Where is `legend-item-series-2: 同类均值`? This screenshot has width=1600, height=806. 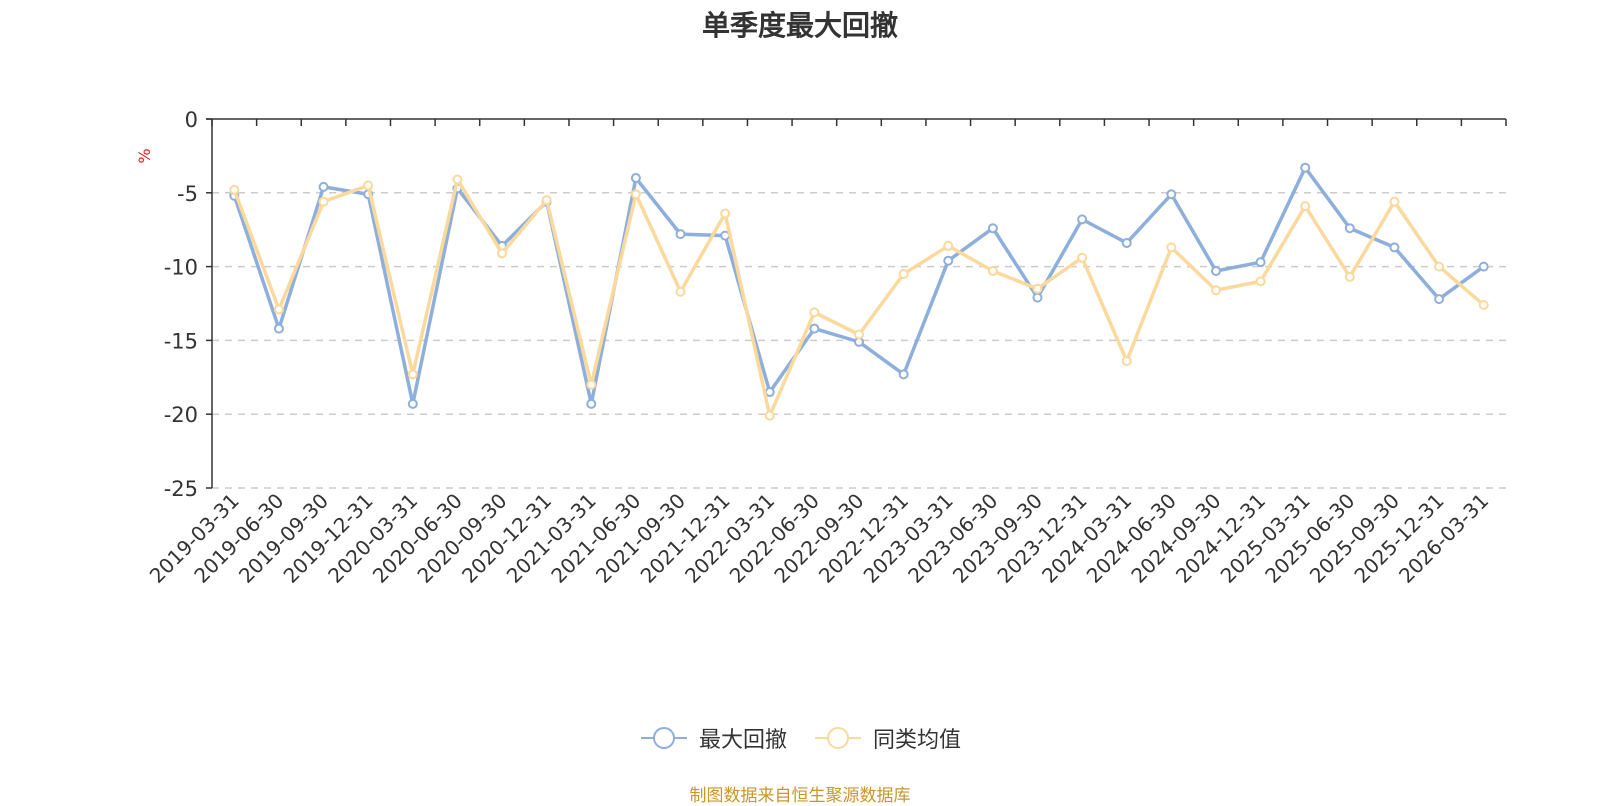
legend-item-series-2: 同类均值 is located at coordinates (887, 738).